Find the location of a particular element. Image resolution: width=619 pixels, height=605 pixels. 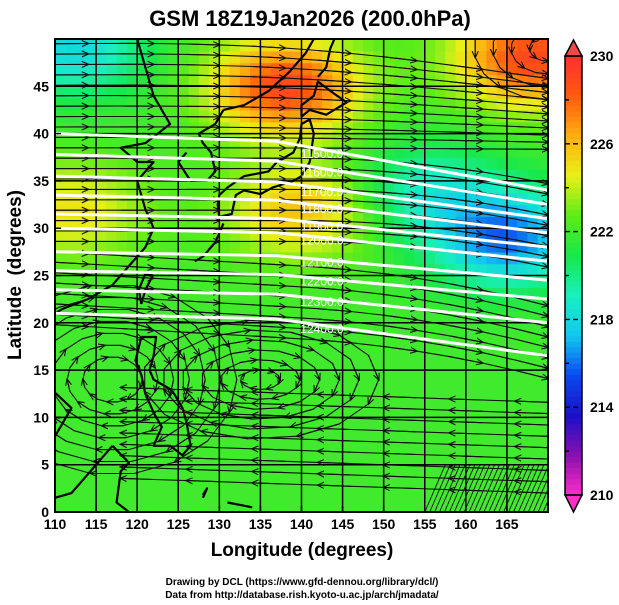

x-tick-label: 130 is located at coordinates (220, 524).